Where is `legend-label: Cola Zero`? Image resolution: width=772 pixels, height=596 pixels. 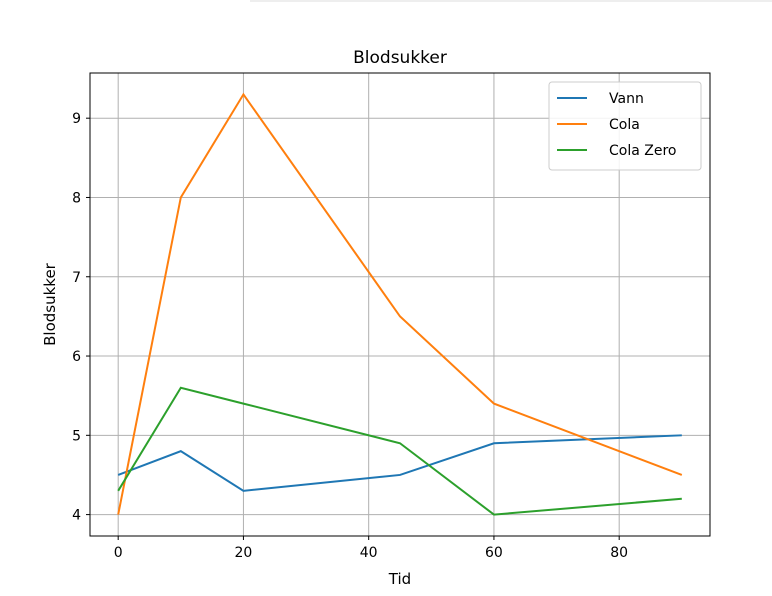 legend-label: Cola Zero is located at coordinates (642, 151).